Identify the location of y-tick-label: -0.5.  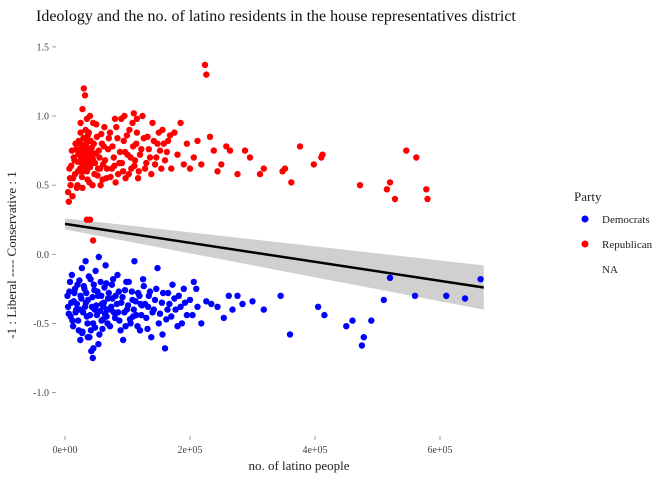
(41, 324).